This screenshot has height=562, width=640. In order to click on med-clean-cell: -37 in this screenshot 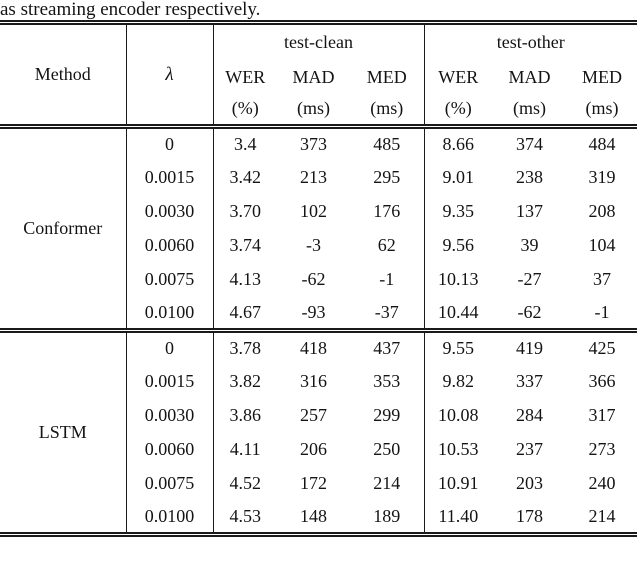, I will do `click(387, 313)`.